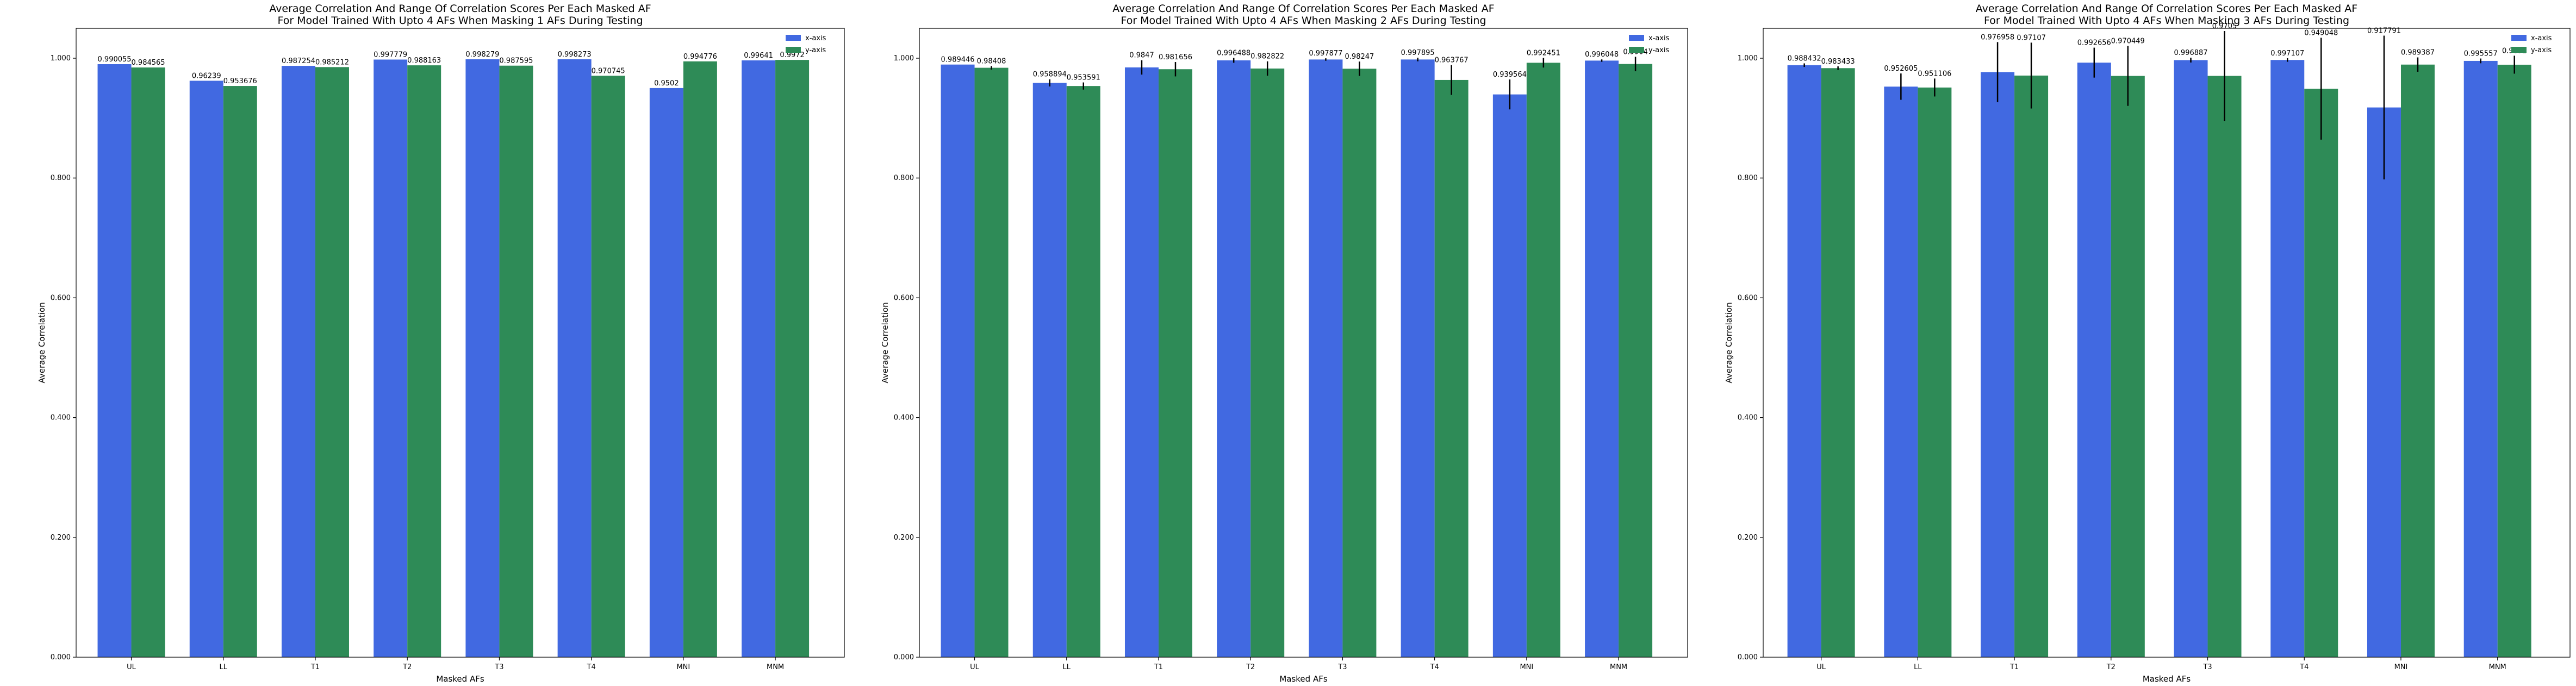  What do you see at coordinates (240, 81) in the screenshot?
I see `data-label-y-axis-LL: 0.953676` at bounding box center [240, 81].